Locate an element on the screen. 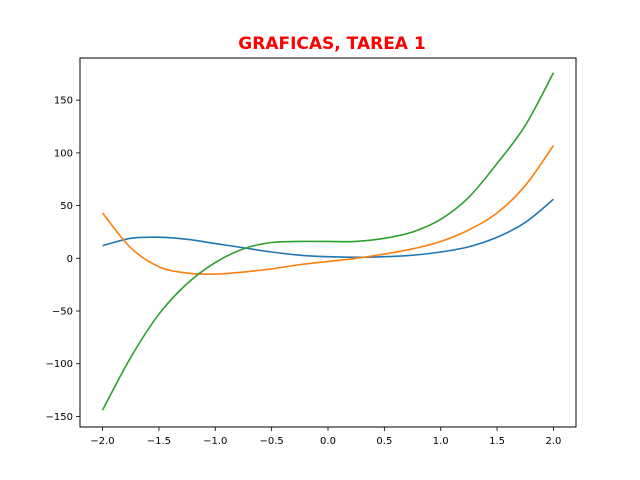 The height and width of the screenshot is (480, 640). x-tick-label: 0.5 is located at coordinates (384, 441).